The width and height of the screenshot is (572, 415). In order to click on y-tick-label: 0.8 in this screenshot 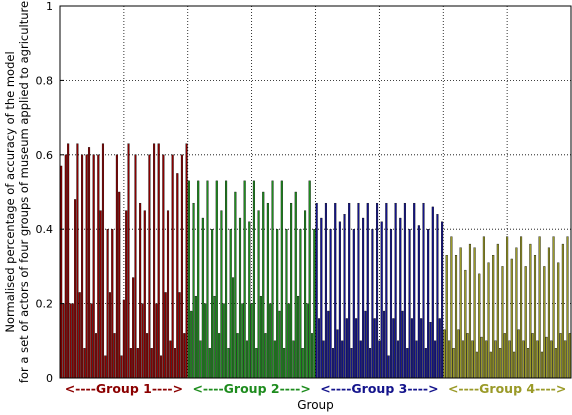, I will do `click(45, 80)`.